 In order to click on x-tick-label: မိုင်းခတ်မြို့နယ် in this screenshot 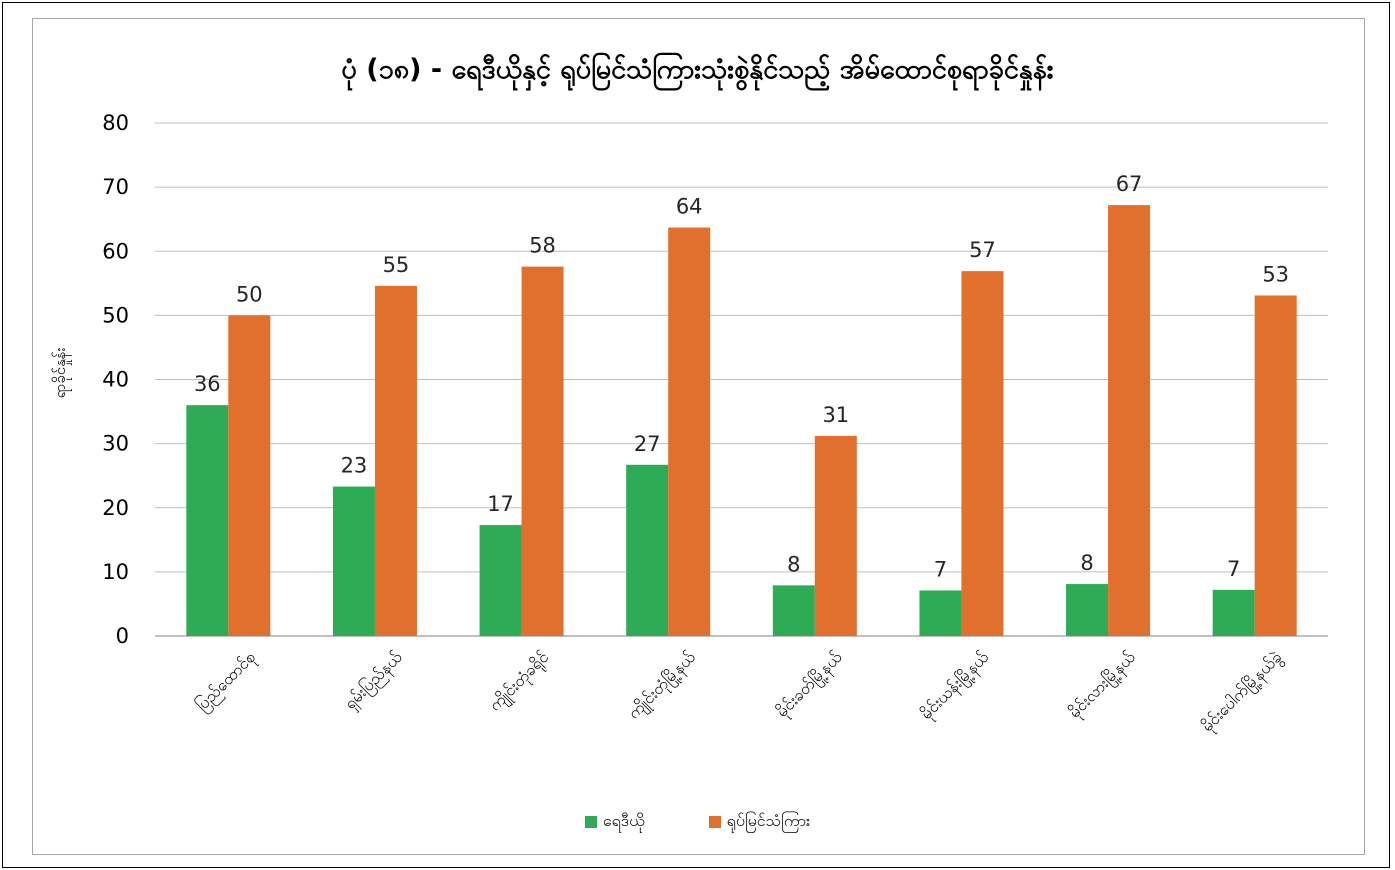, I will do `click(810, 685)`.